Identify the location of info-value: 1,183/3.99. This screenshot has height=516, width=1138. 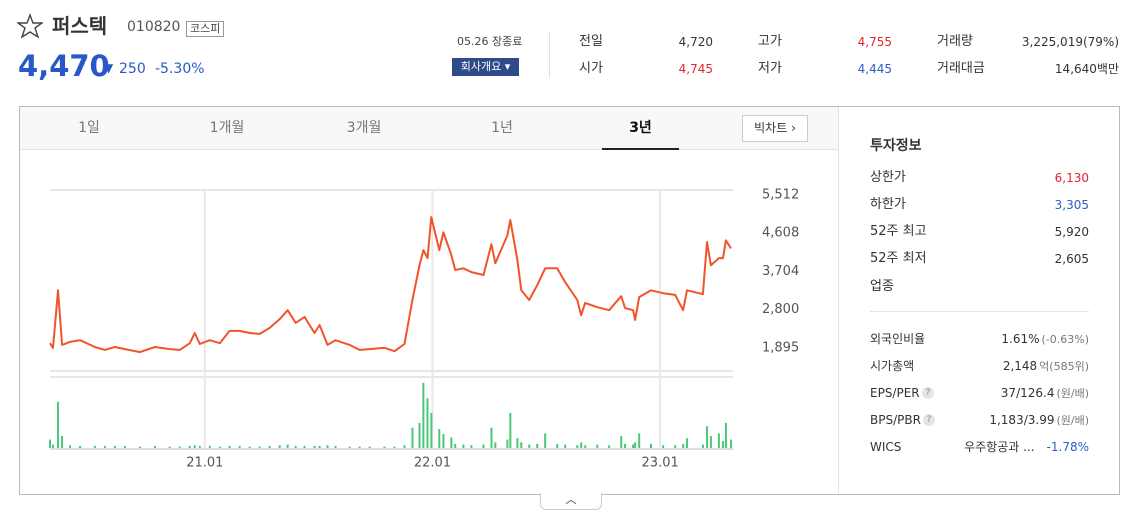
(1022, 420).